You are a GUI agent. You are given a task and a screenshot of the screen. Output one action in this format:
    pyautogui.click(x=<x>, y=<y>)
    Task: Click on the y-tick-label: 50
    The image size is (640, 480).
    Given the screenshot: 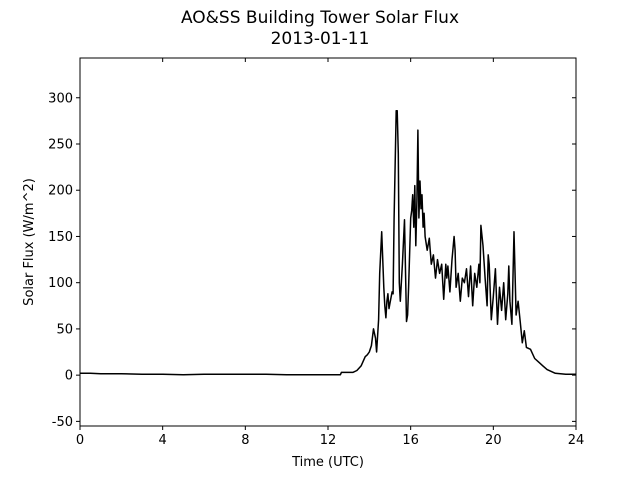 What is the action you would take?
    pyautogui.click(x=64, y=329)
    